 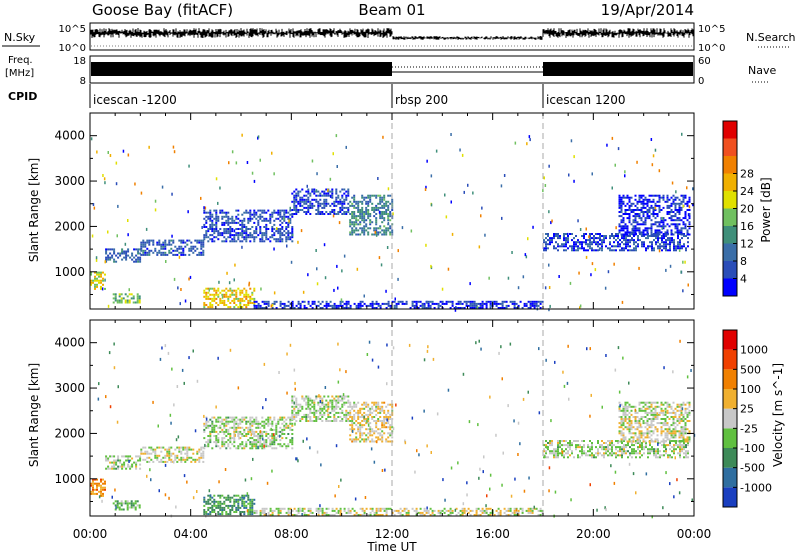 What do you see at coordinates (647, 10) in the screenshot?
I see `date-title: 19/Apr/2014` at bounding box center [647, 10].